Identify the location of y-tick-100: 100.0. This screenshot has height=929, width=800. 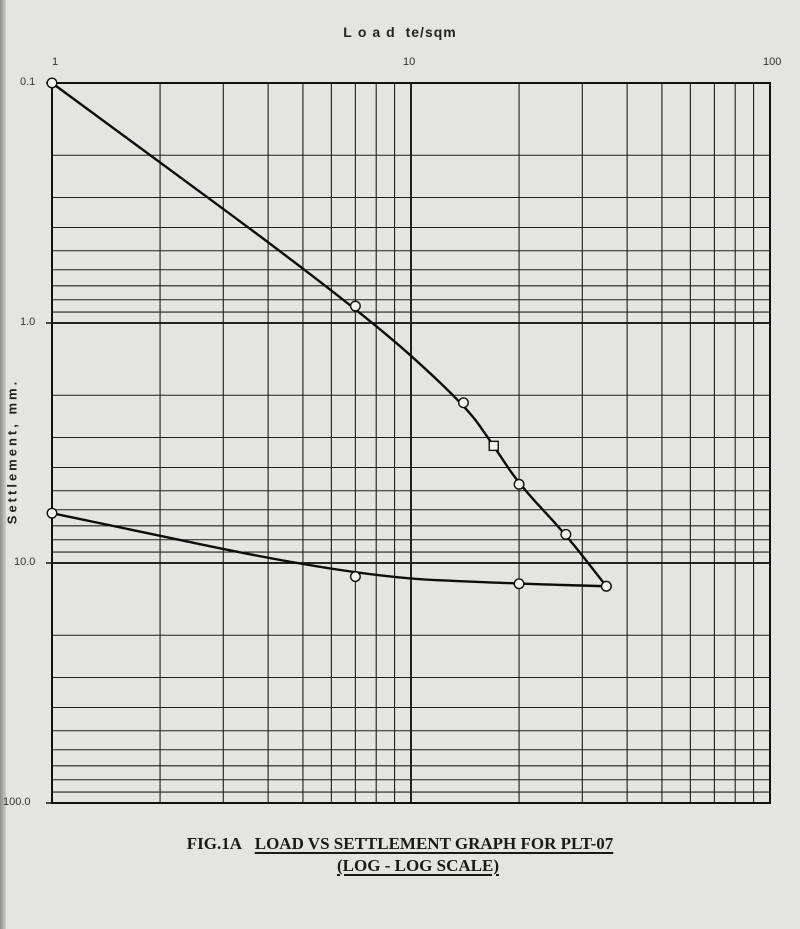
(17, 802).